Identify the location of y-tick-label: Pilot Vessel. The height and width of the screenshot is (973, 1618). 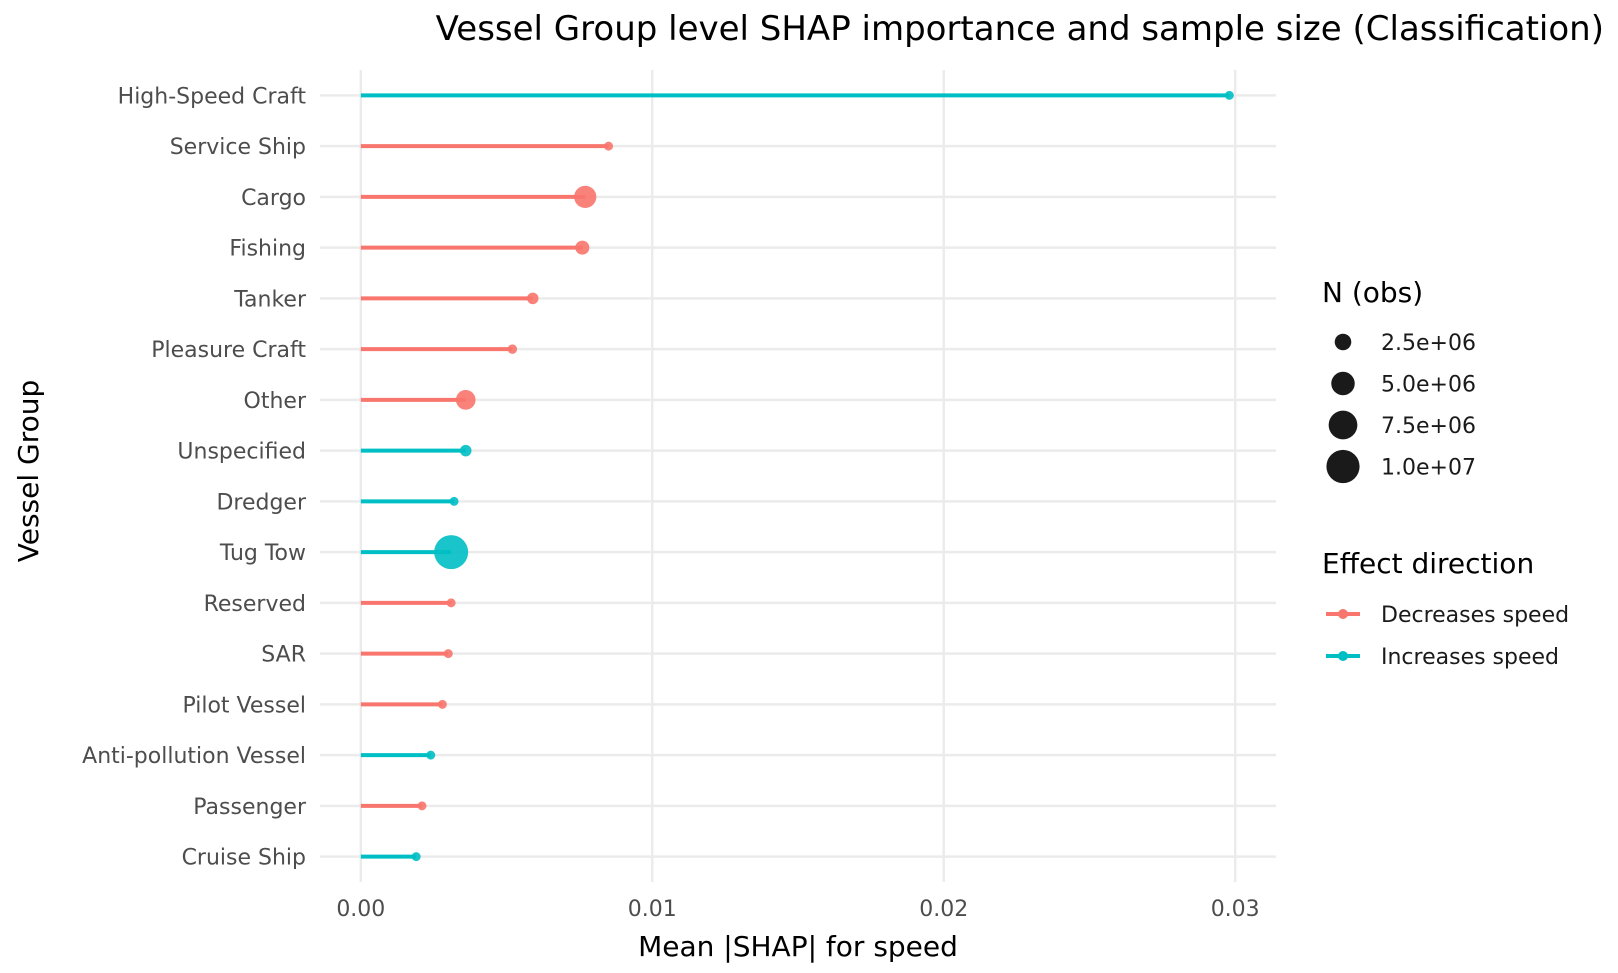
(244, 705).